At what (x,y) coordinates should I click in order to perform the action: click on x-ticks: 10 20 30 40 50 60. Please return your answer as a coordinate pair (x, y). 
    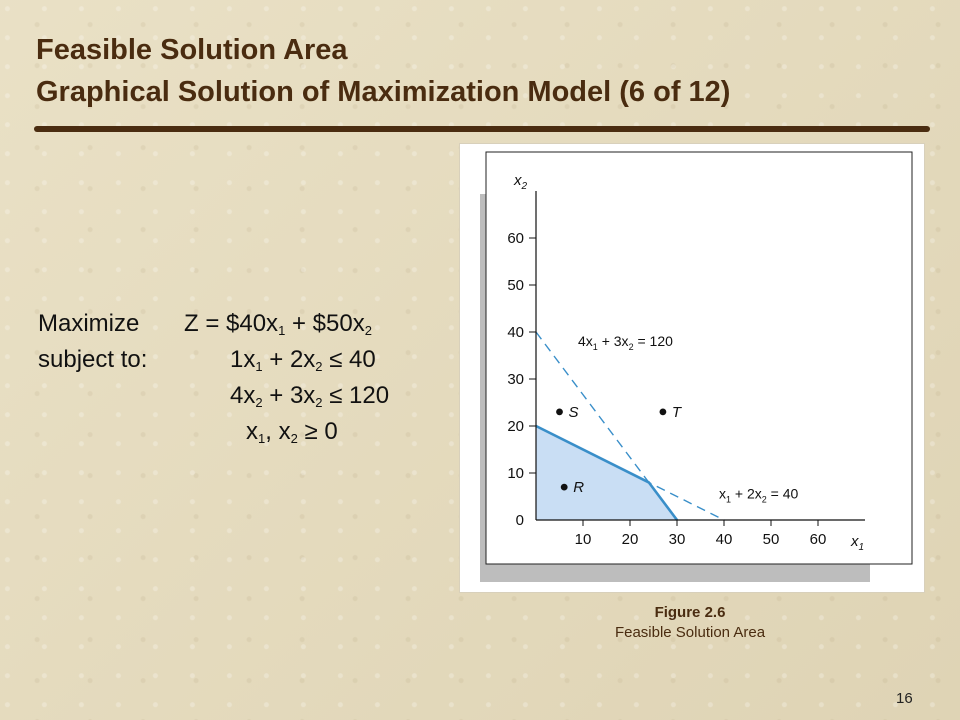
    Looking at the image, I should click on (701, 534).